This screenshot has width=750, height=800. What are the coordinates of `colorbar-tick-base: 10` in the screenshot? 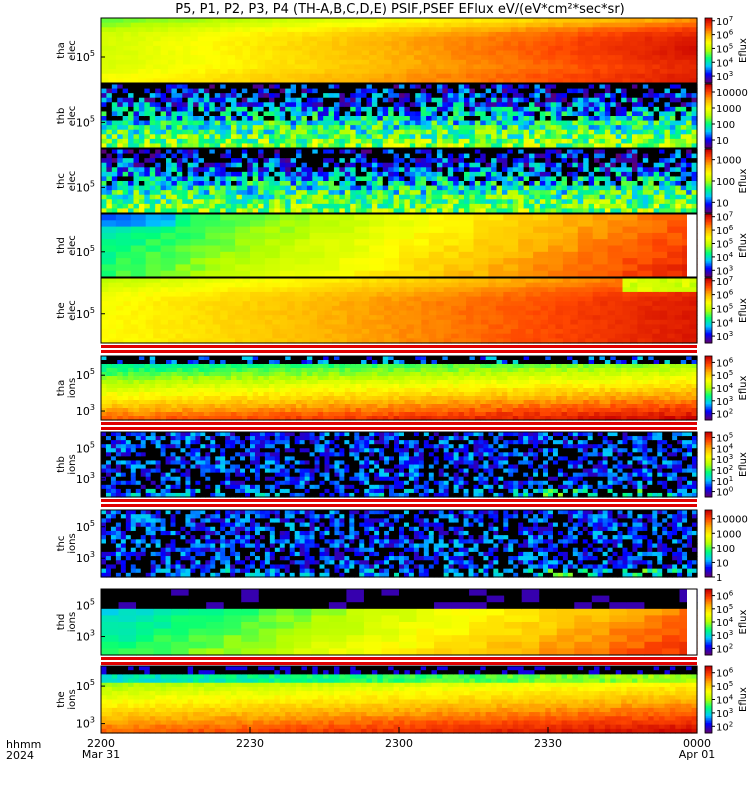 It's located at (722, 218).